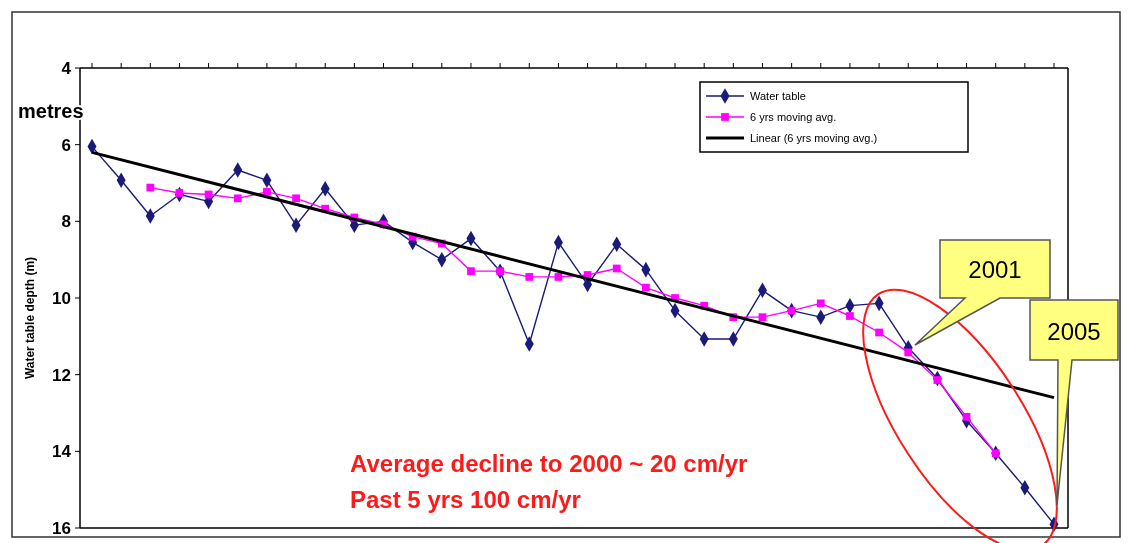  I want to click on legend-label: Water table, so click(778, 95).